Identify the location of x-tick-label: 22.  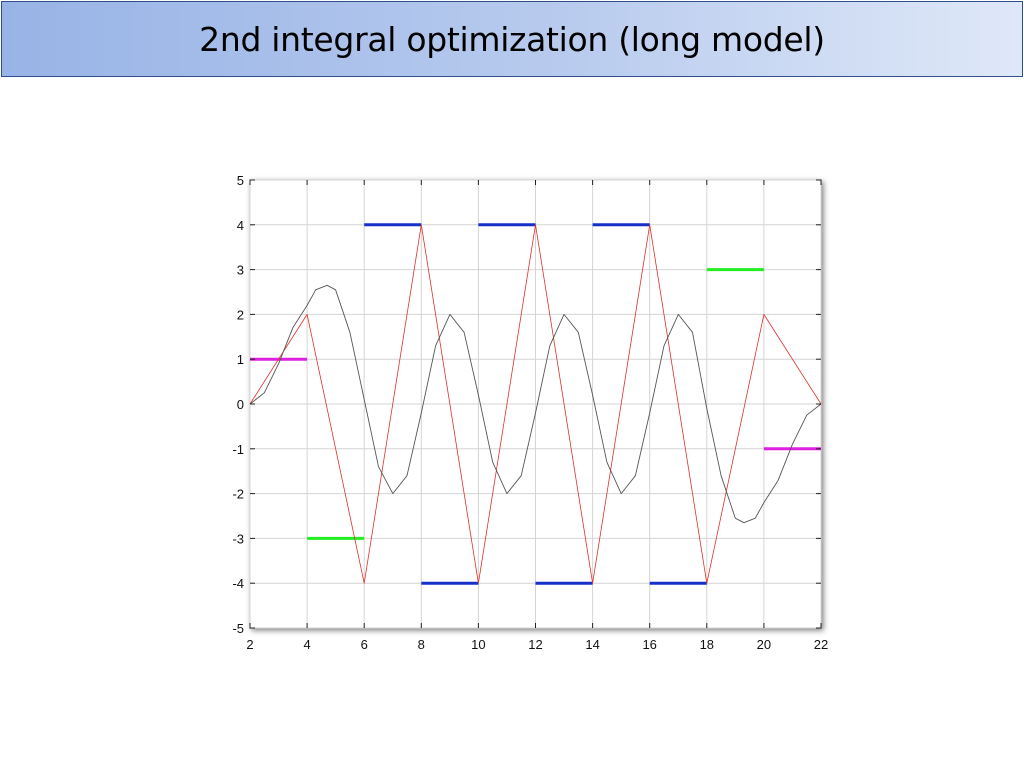
(821, 644).